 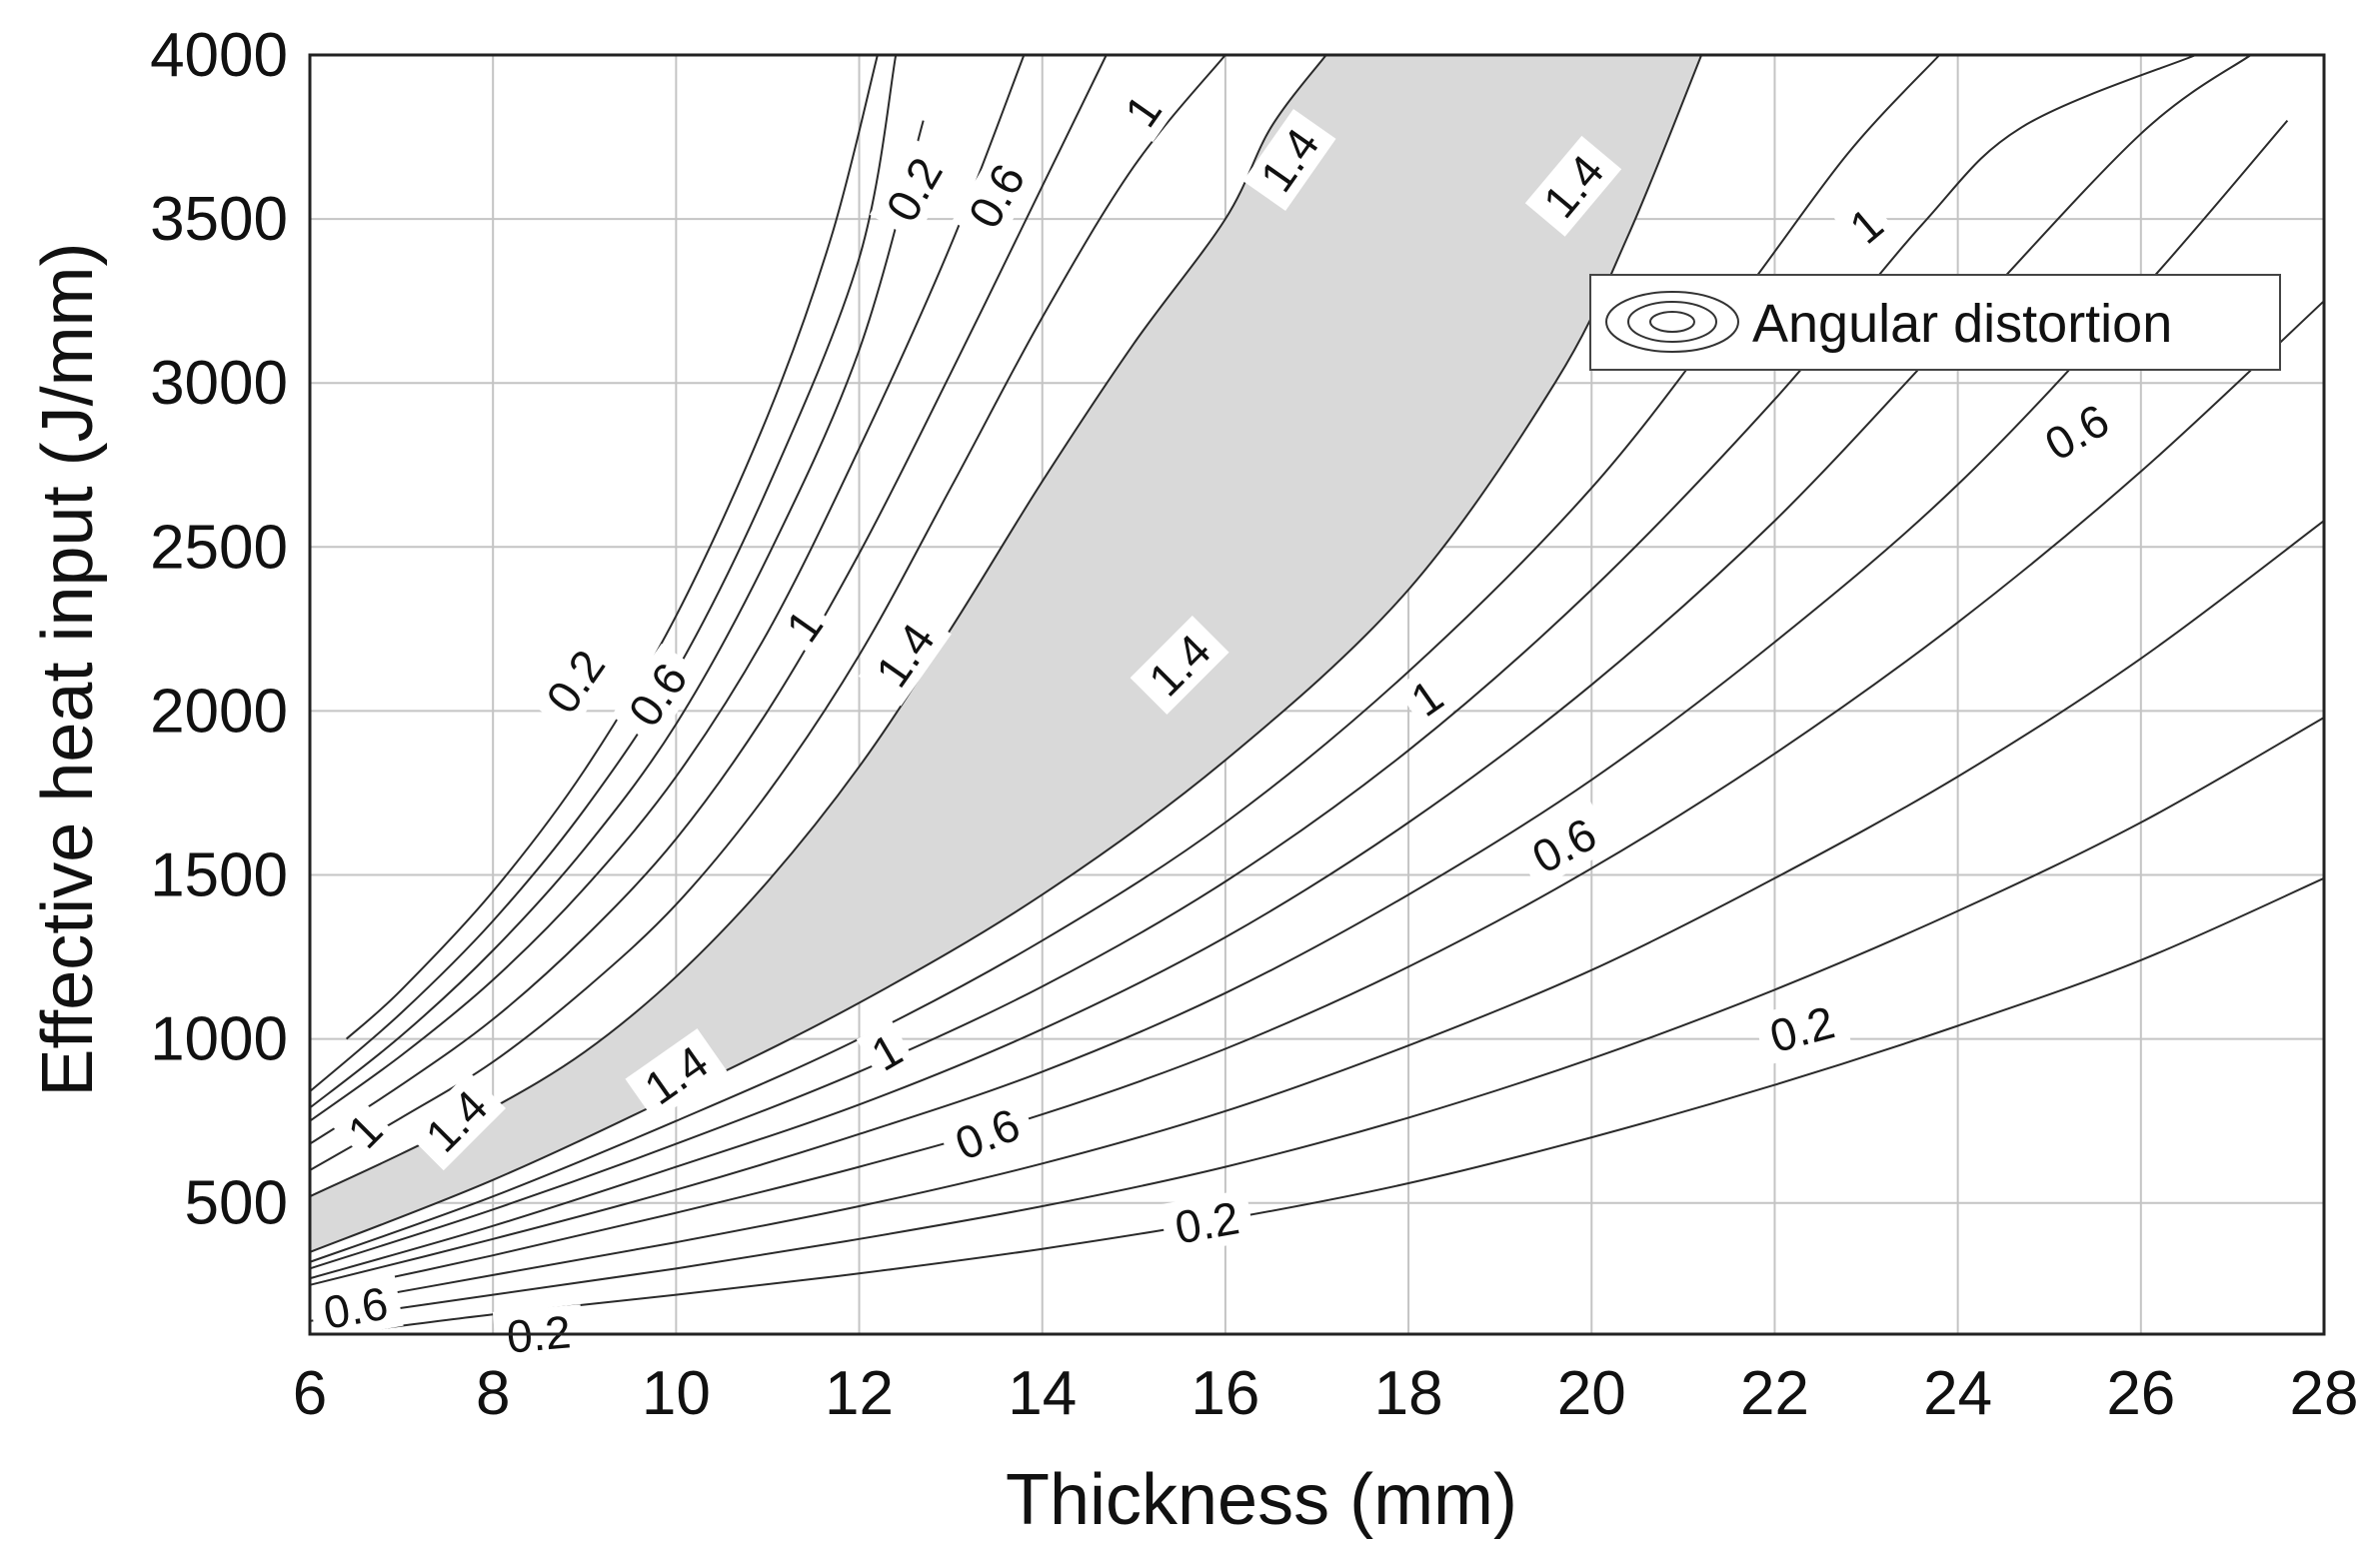 What do you see at coordinates (219, 547) in the screenshot?
I see `y-tick-label: 2500` at bounding box center [219, 547].